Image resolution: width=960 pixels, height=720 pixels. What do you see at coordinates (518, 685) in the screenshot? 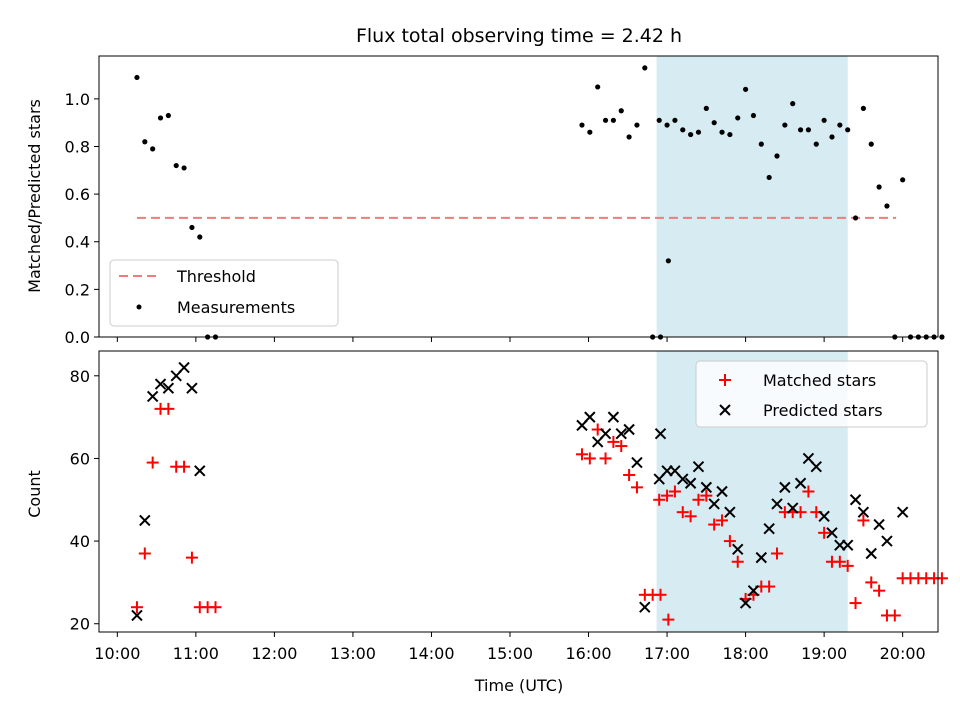
I see `x-axis-title: Time (UTC)` at bounding box center [518, 685].